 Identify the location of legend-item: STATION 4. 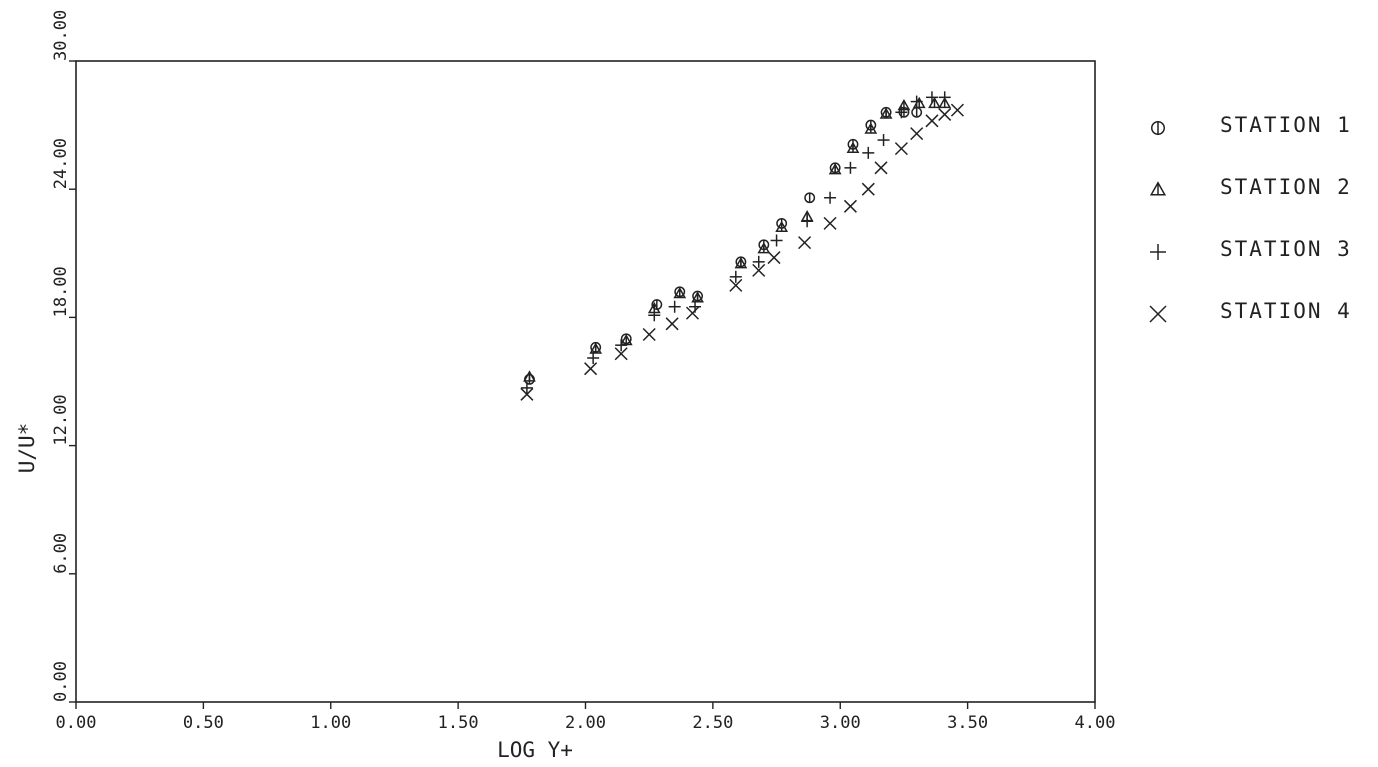
(1250, 311).